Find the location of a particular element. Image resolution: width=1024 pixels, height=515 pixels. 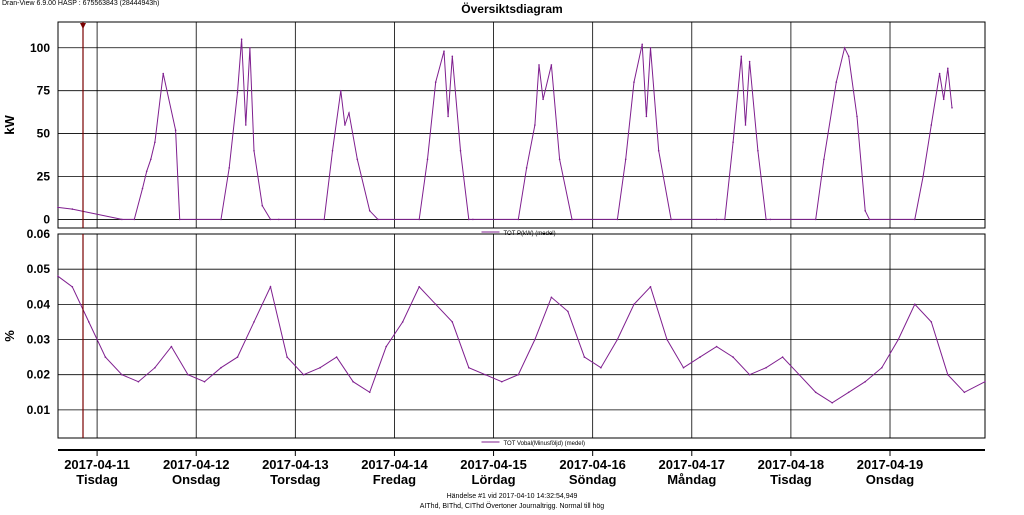

x-tick-day-label: Fredag is located at coordinates (394, 479).